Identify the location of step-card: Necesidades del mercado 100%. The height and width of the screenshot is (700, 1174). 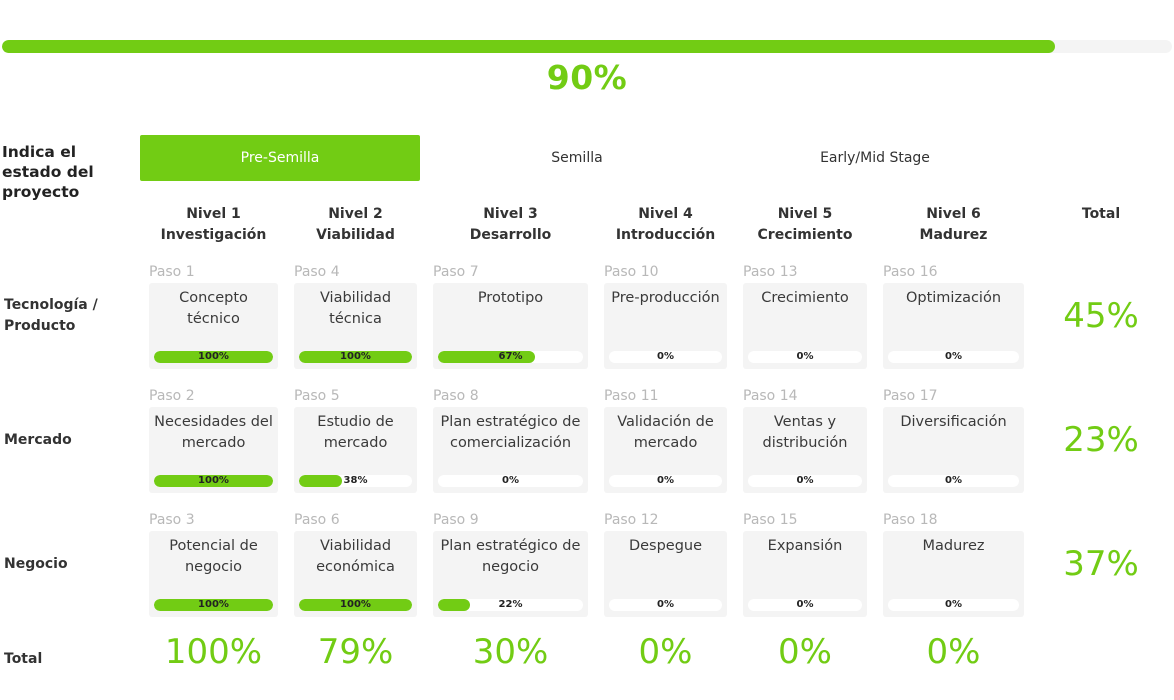
(213, 450).